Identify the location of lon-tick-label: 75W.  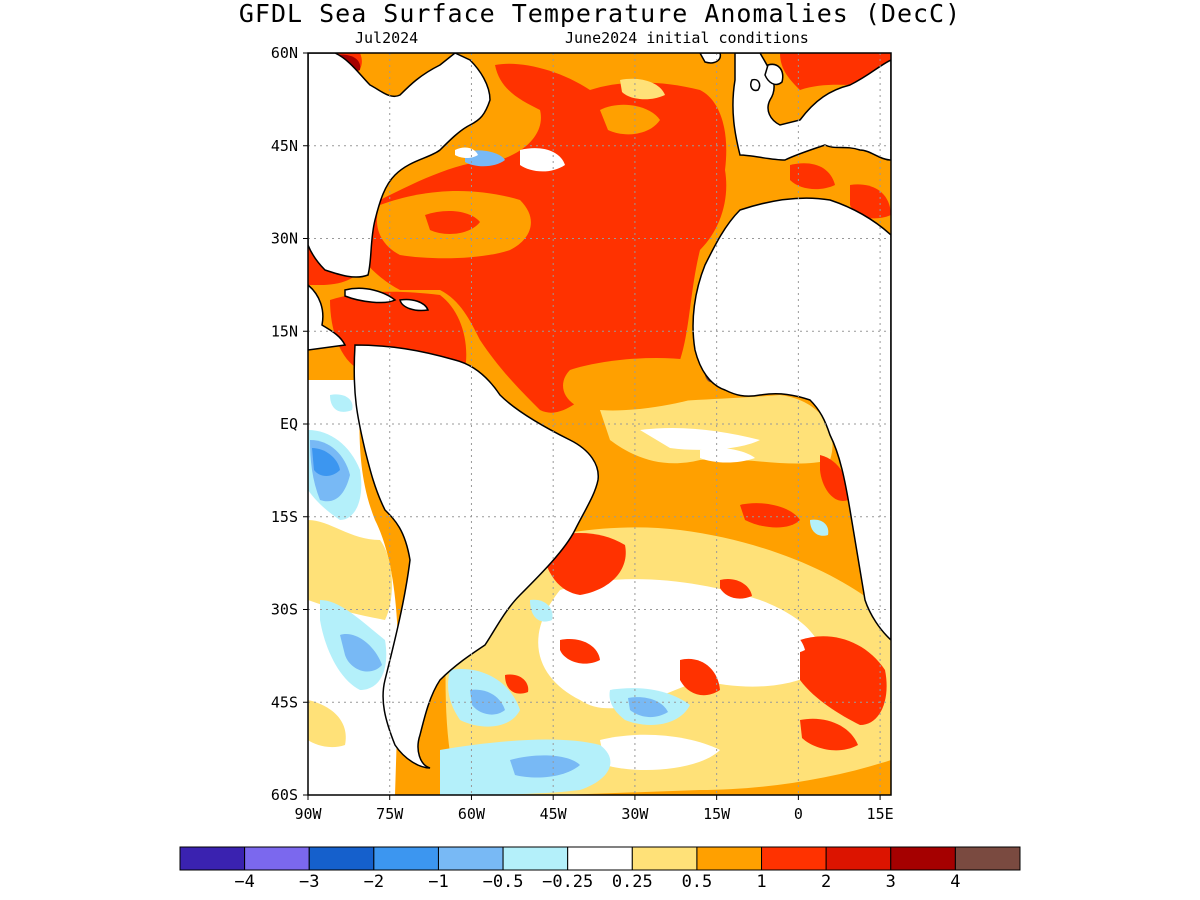
(390, 814).